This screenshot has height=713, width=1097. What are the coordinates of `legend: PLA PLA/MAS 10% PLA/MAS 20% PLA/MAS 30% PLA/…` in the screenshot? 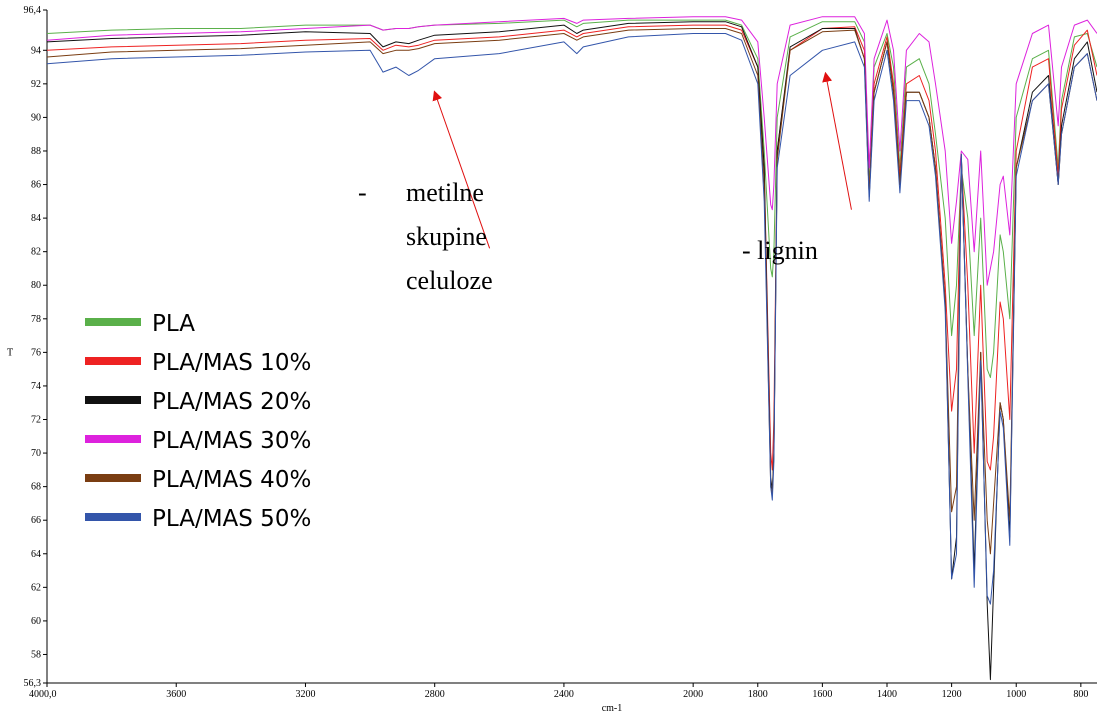 It's located at (198, 421).